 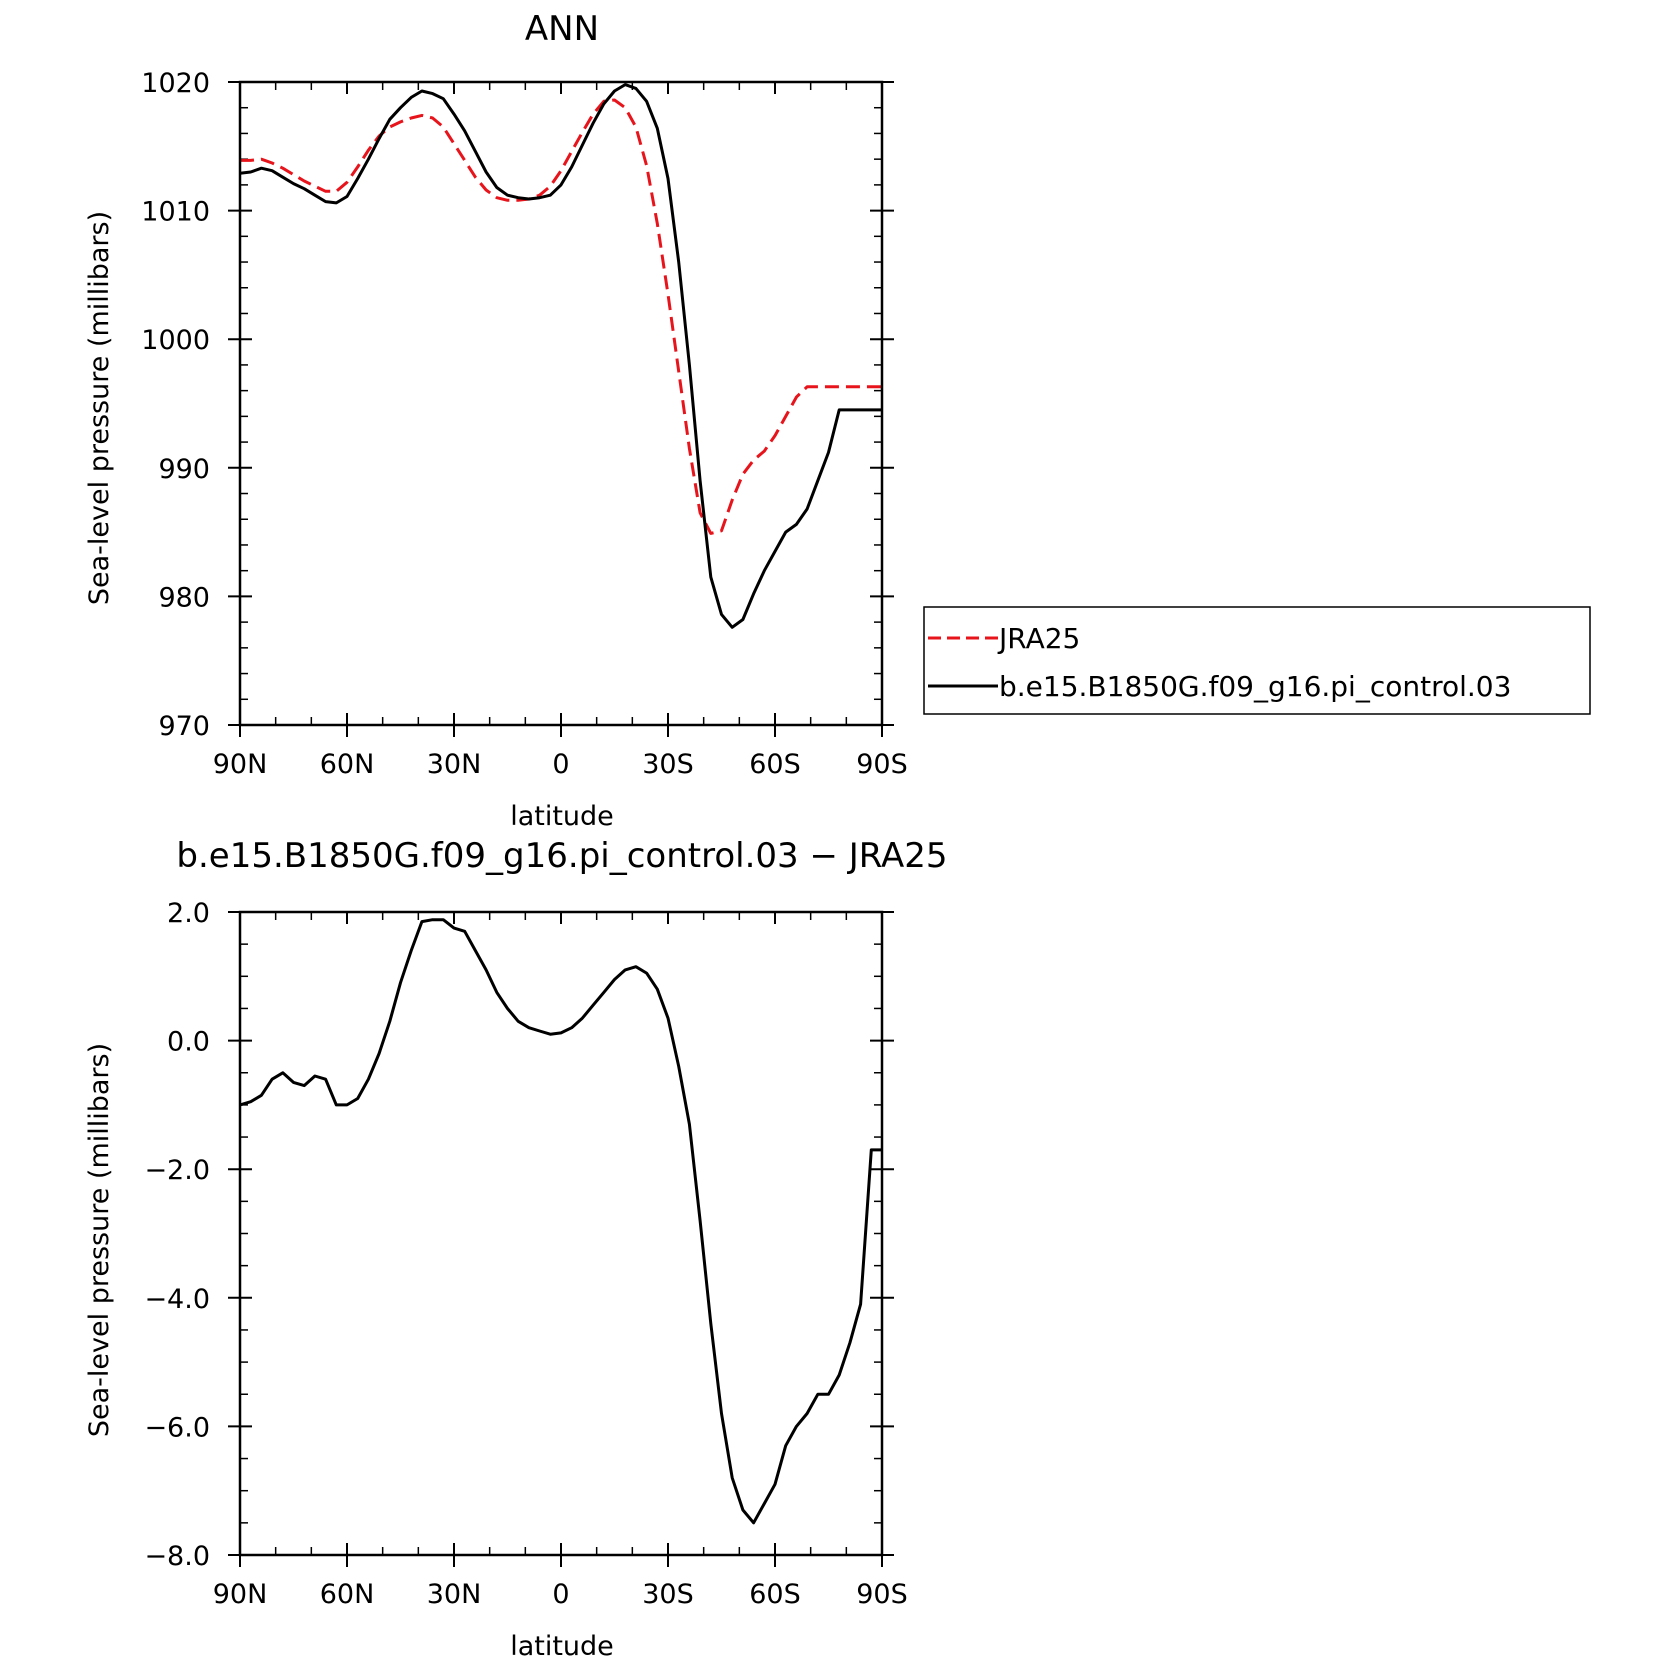 I want to click on bottom-y-tick-label: 0.0, so click(x=188, y=1042).